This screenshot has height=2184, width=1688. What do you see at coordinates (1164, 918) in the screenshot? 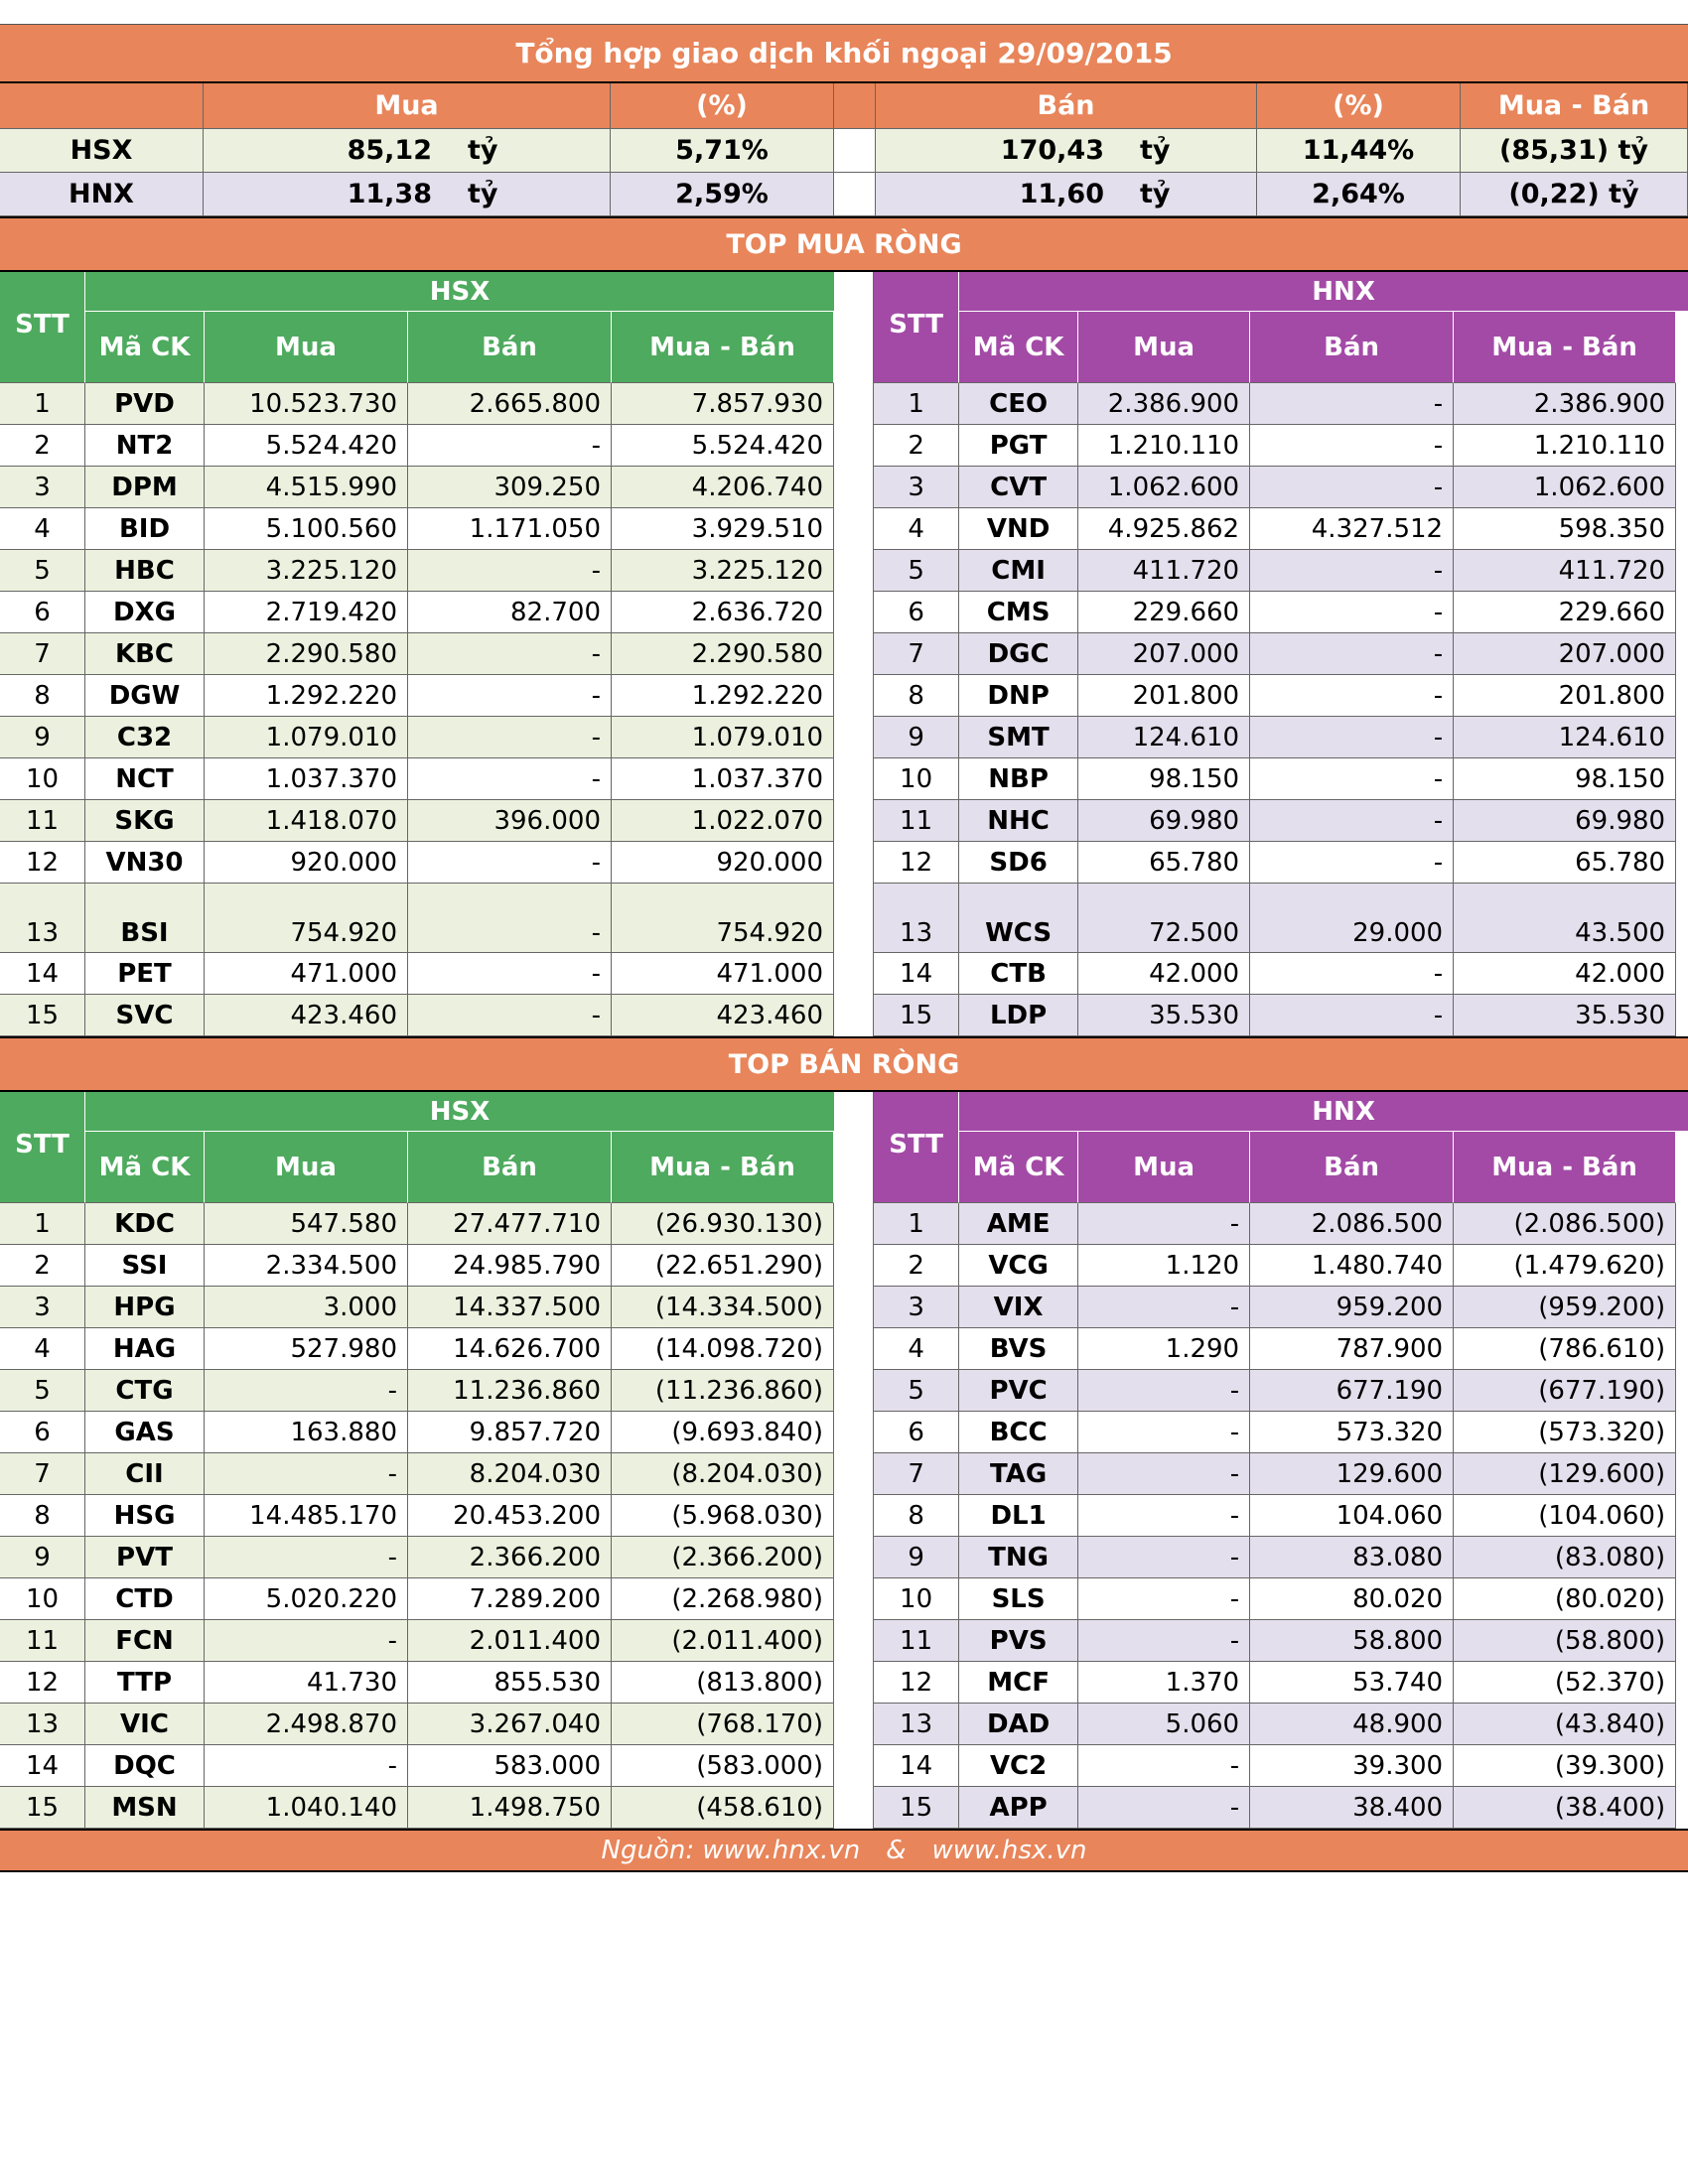
I see `buy-value: 72.500` at bounding box center [1164, 918].